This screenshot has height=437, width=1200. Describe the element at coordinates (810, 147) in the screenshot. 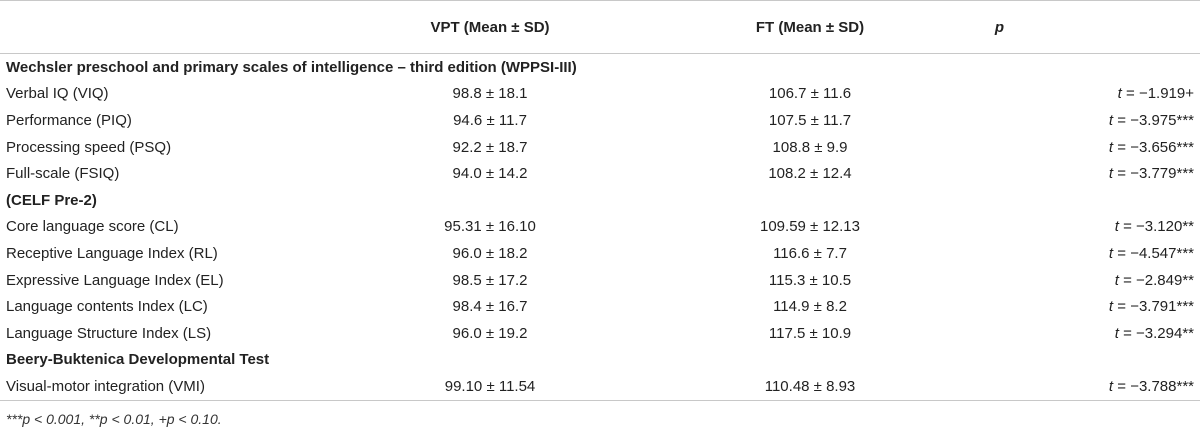

I see `ft-value: 108.8 ± 9.9` at that location.